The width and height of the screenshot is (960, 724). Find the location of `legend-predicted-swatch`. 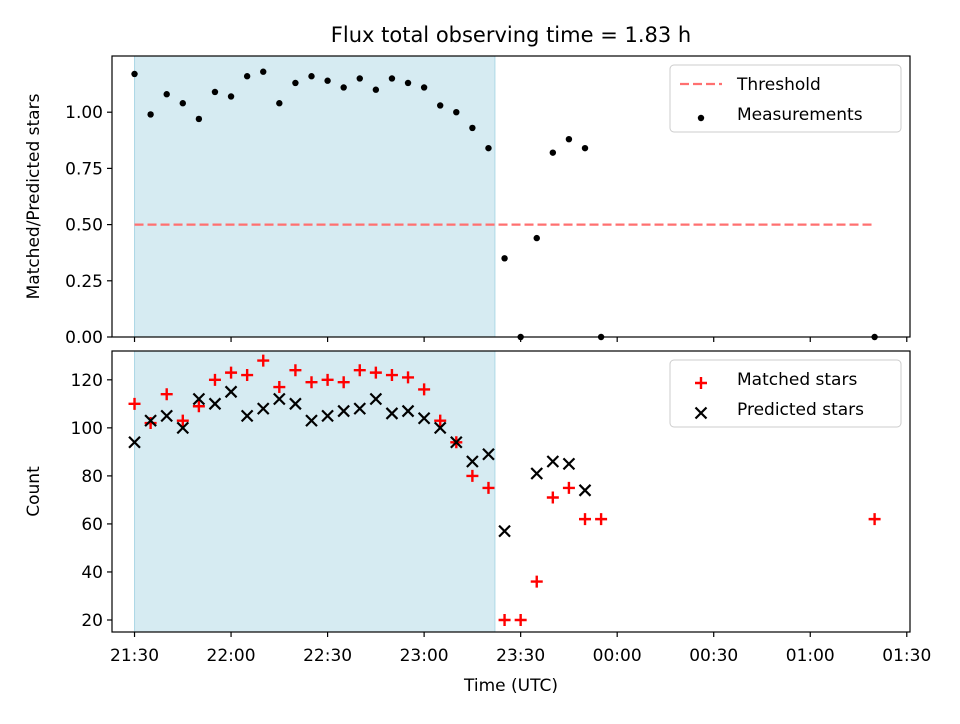

legend-predicted-swatch is located at coordinates (701, 413).